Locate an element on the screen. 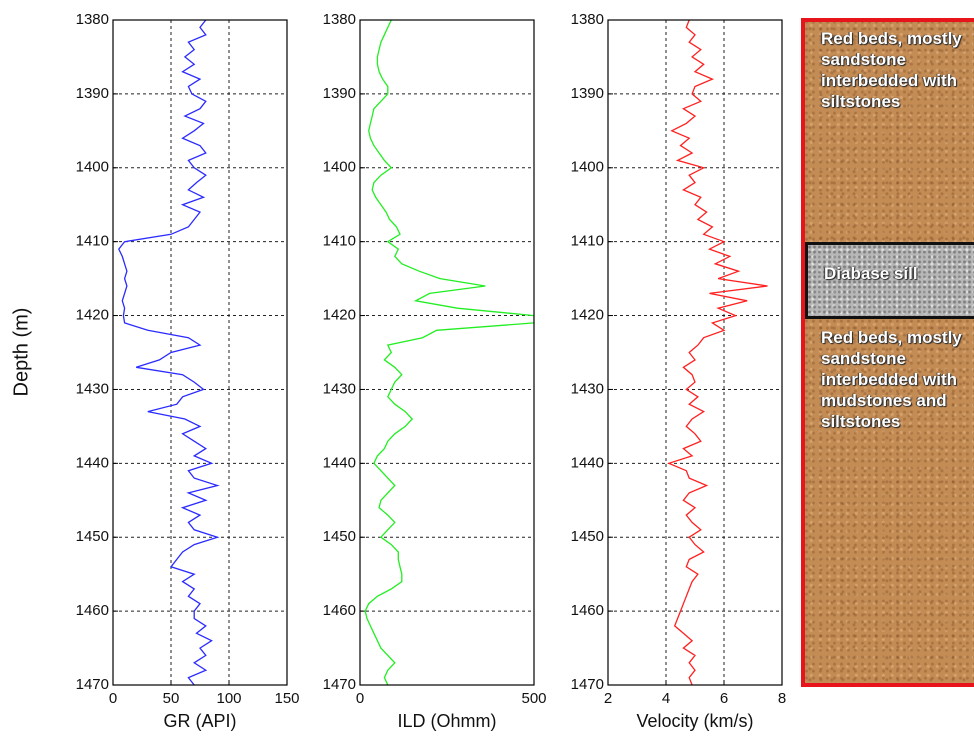 This screenshot has width=974, height=746. x-tick-label: 100 is located at coordinates (228, 698).